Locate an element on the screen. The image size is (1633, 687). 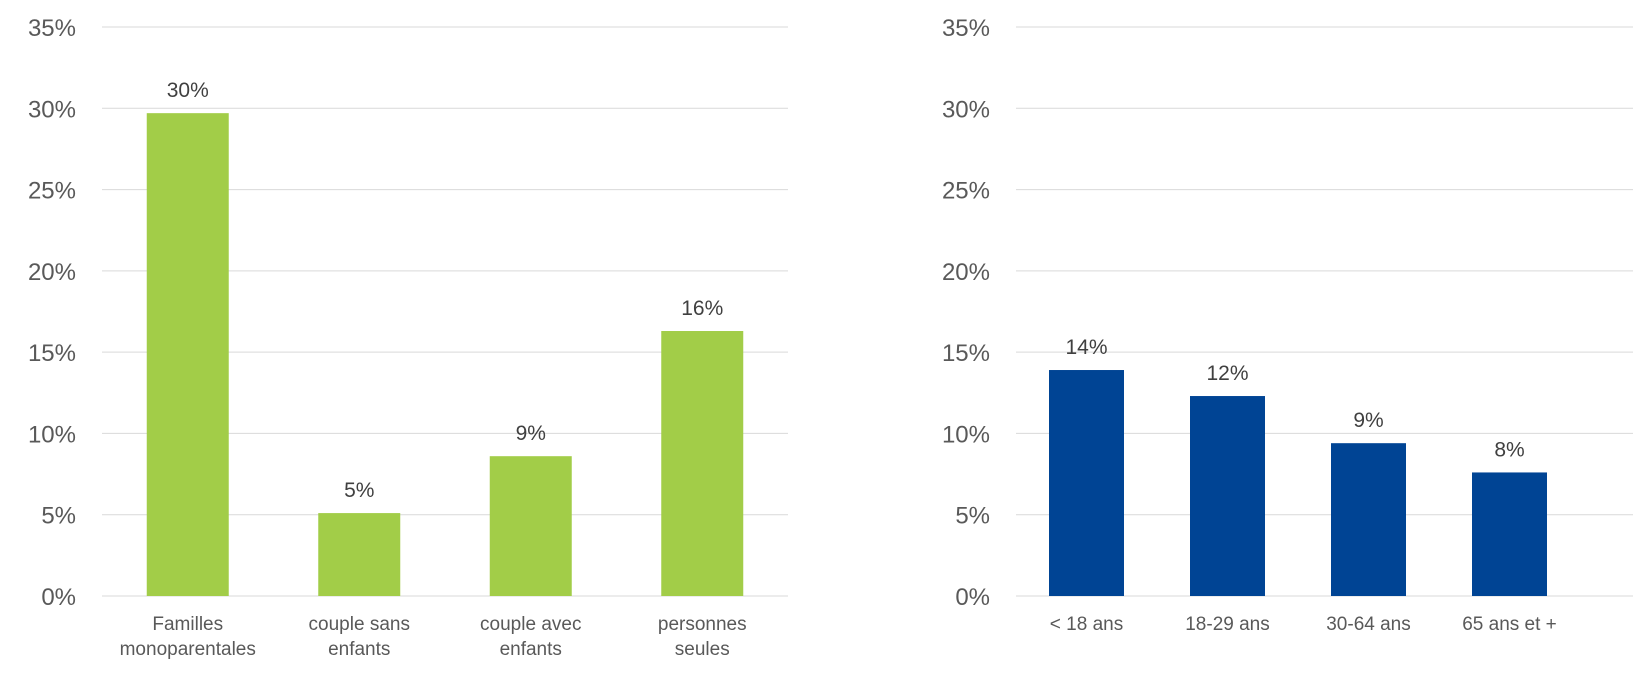
chart1-category-label: couple avec is located at coordinates (530, 624).